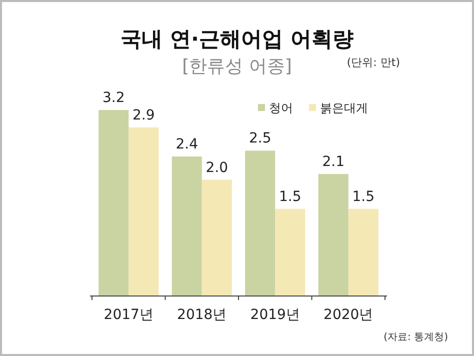  I want to click on data-label: 2.9, so click(143, 115).